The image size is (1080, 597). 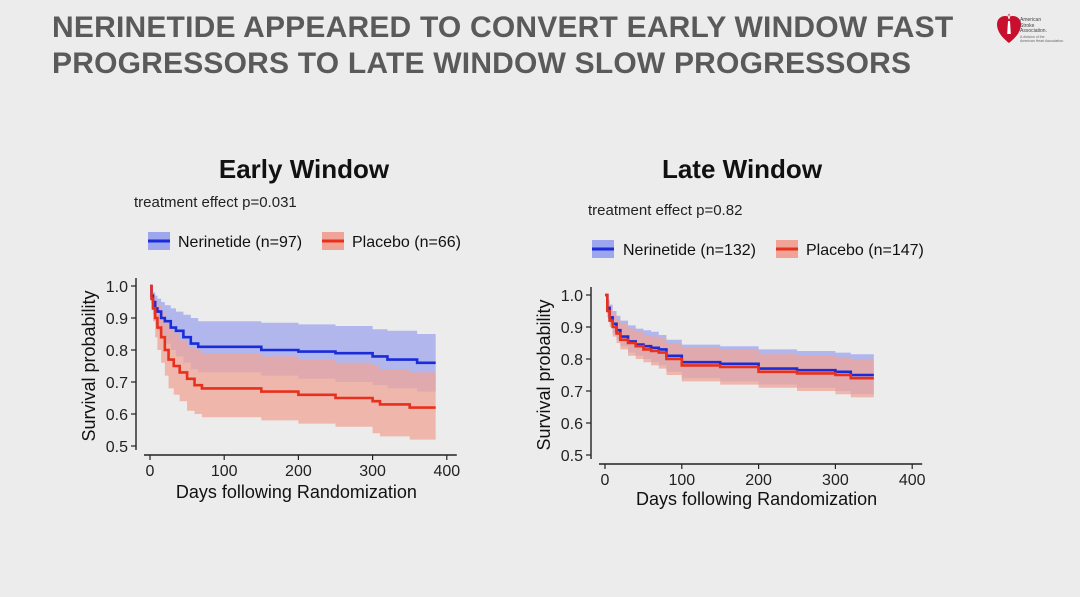 What do you see at coordinates (240, 242) in the screenshot?
I see `legend-label: Nerinetide (n=97)` at bounding box center [240, 242].